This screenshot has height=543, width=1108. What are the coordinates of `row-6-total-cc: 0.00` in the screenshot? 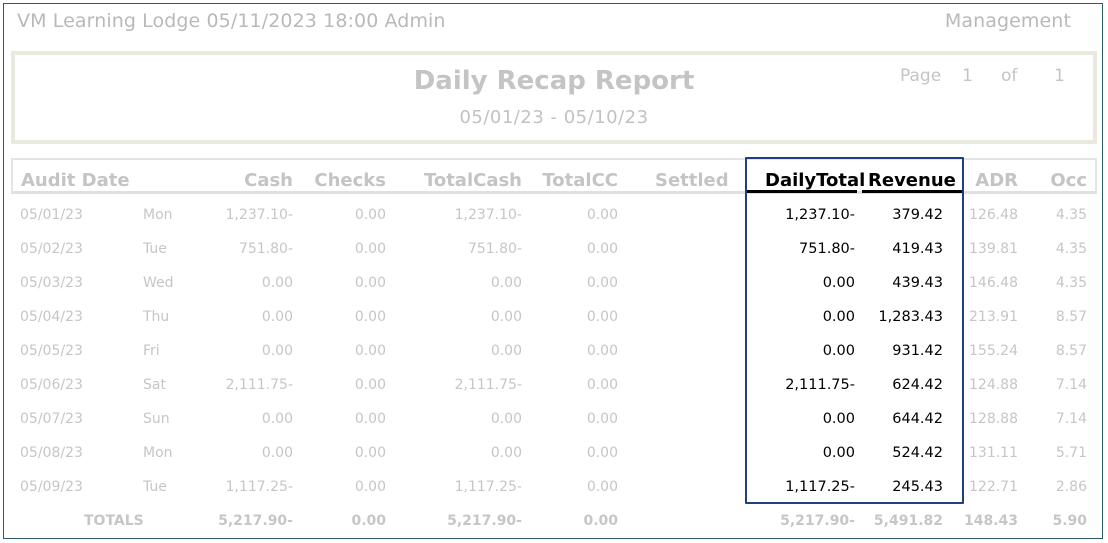 It's located at (602, 385).